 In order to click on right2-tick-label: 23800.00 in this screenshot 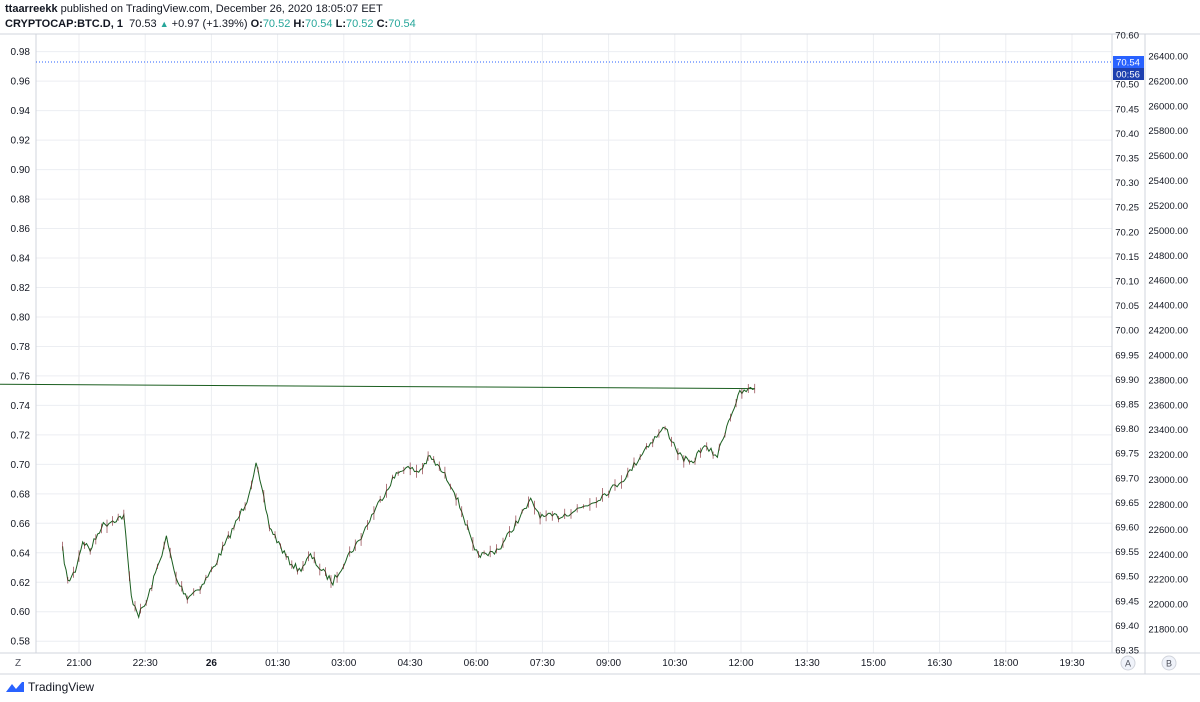, I will do `click(1168, 380)`.